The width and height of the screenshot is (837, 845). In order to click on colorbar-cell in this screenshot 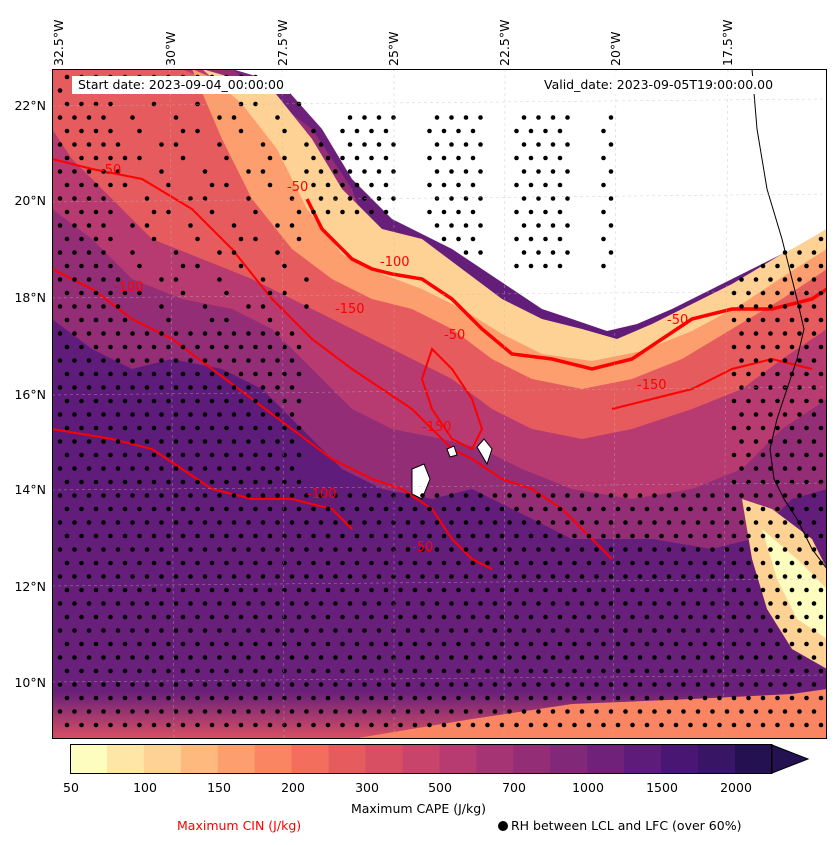, I will do `click(273, 759)`.